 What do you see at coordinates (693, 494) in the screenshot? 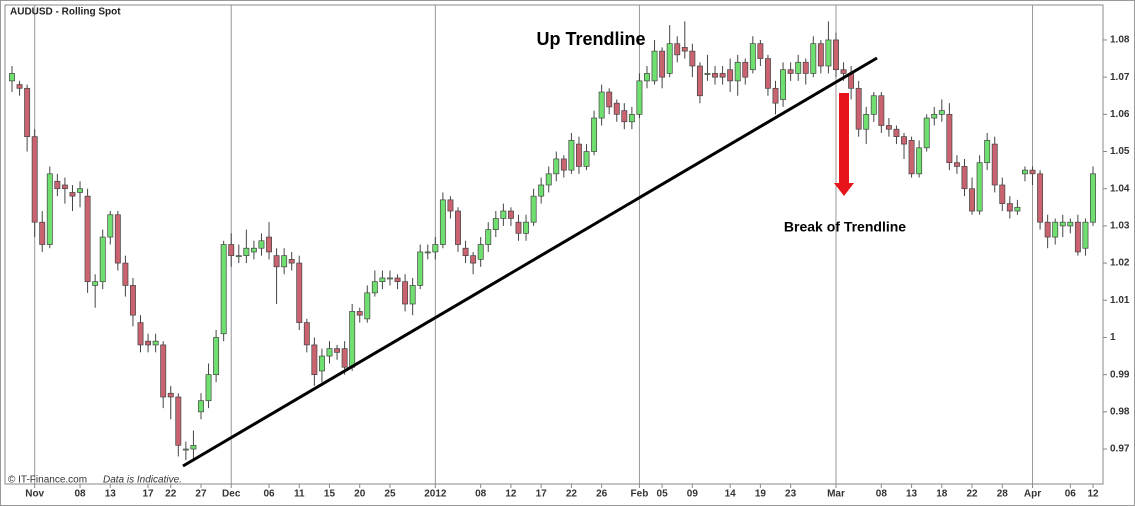
I see `x-tick-label: 09` at bounding box center [693, 494].